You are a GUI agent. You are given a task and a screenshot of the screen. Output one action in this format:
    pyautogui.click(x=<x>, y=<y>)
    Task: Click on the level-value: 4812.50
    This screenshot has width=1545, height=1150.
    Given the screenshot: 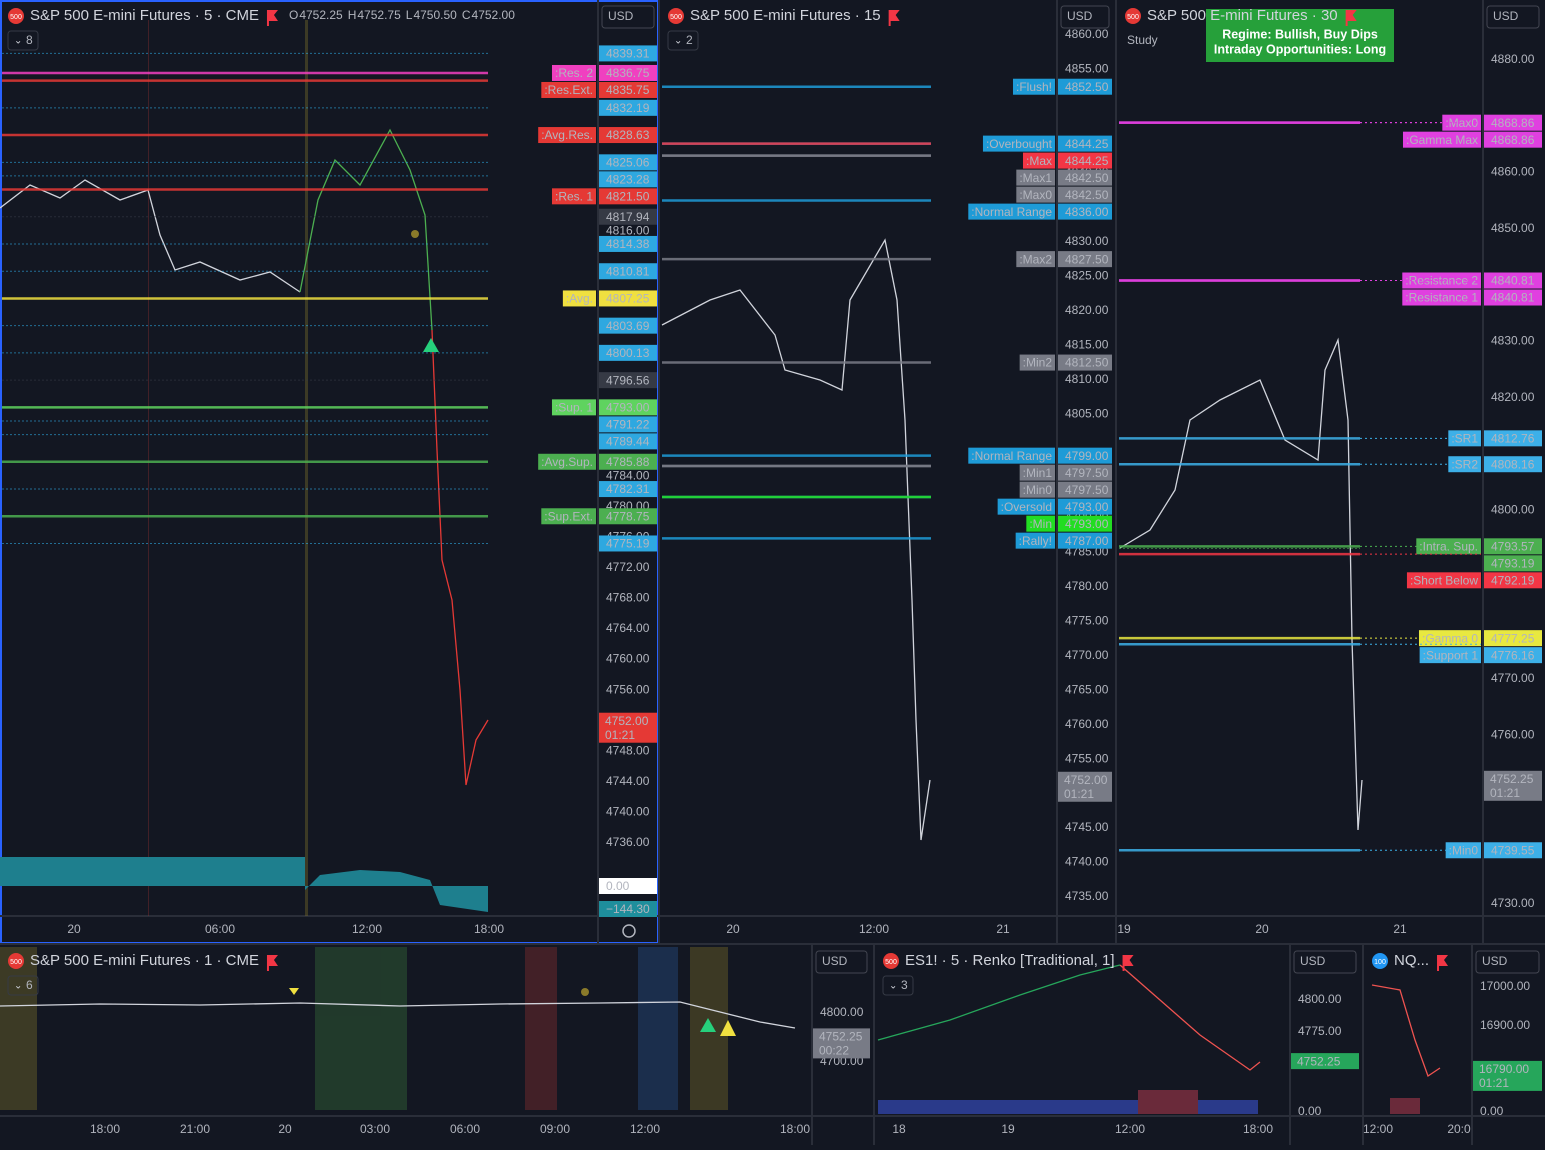 What is the action you would take?
    pyautogui.click(x=1087, y=363)
    